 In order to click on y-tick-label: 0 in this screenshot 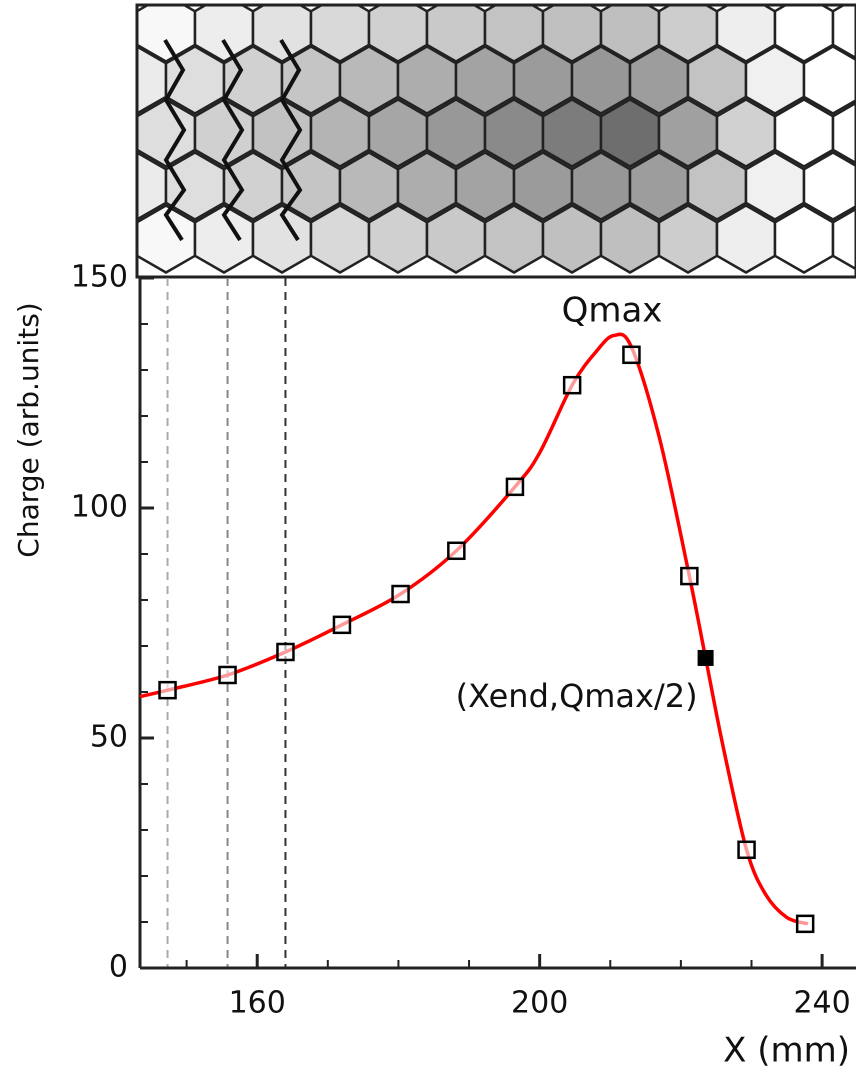, I will do `click(118, 967)`.